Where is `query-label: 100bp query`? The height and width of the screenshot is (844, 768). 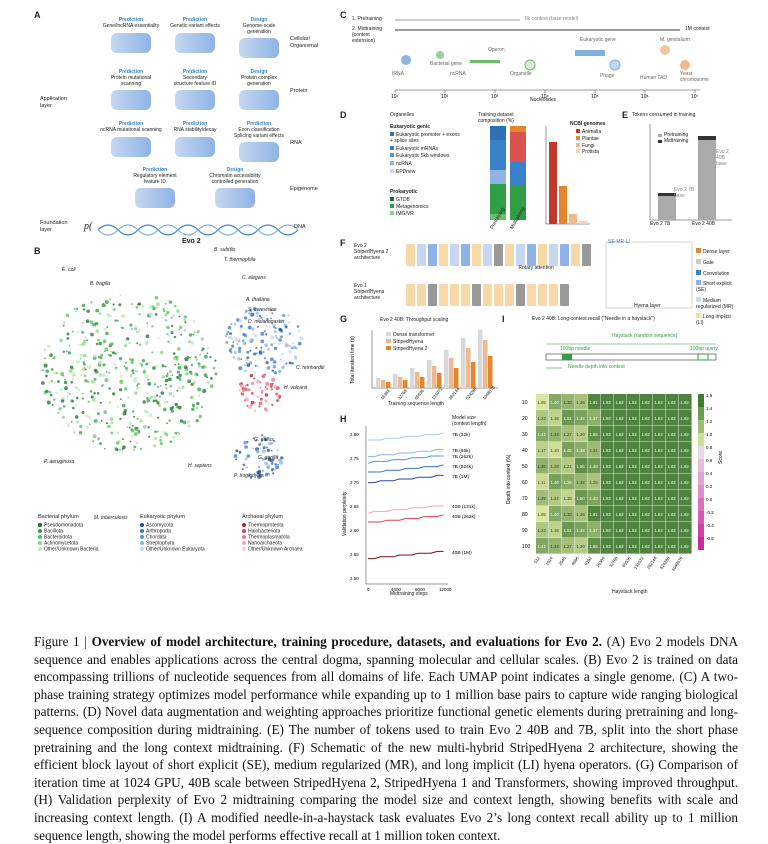 query-label: 100bp query is located at coordinates (704, 349).